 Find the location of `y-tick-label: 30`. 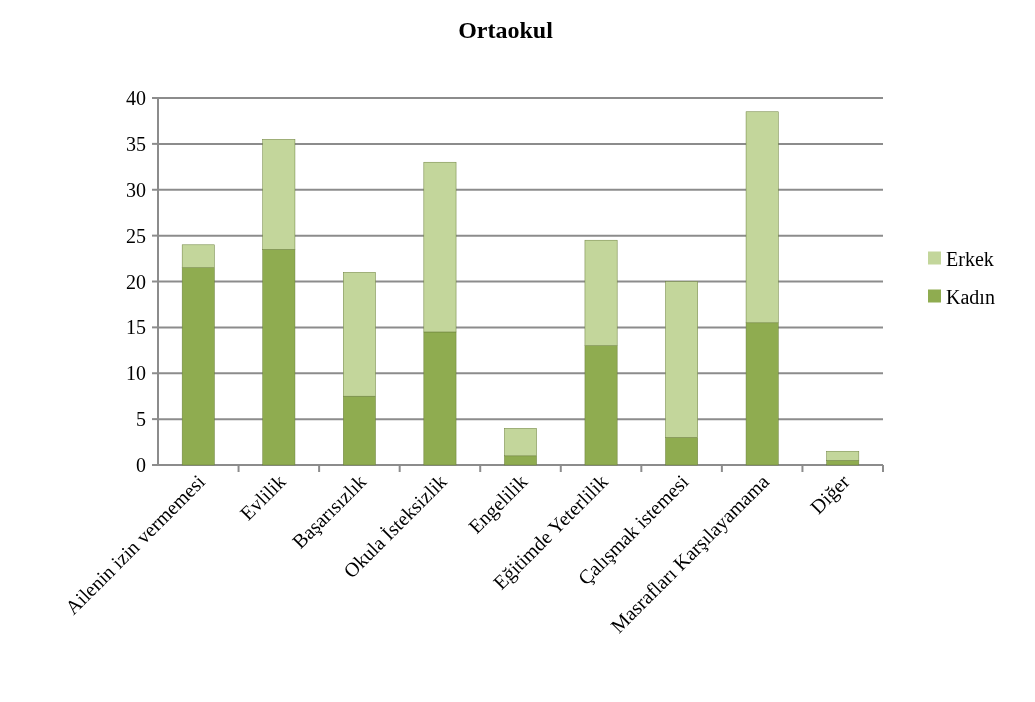

y-tick-label: 30 is located at coordinates (136, 189).